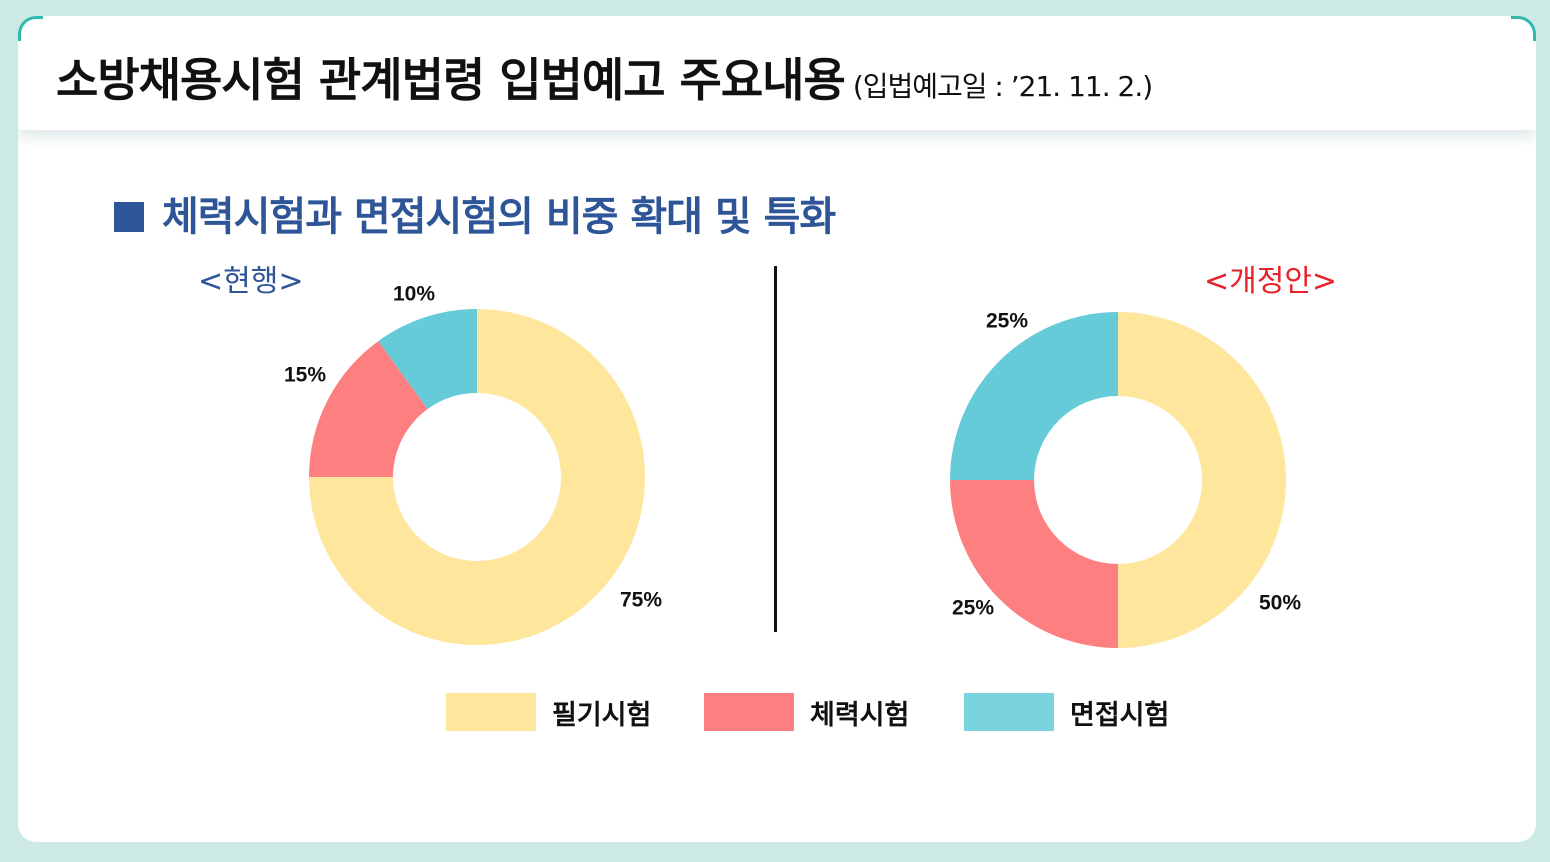 The image size is (1550, 862). What do you see at coordinates (1271, 281) in the screenshot?
I see `chart-title-proposed: <개정안>` at bounding box center [1271, 281].